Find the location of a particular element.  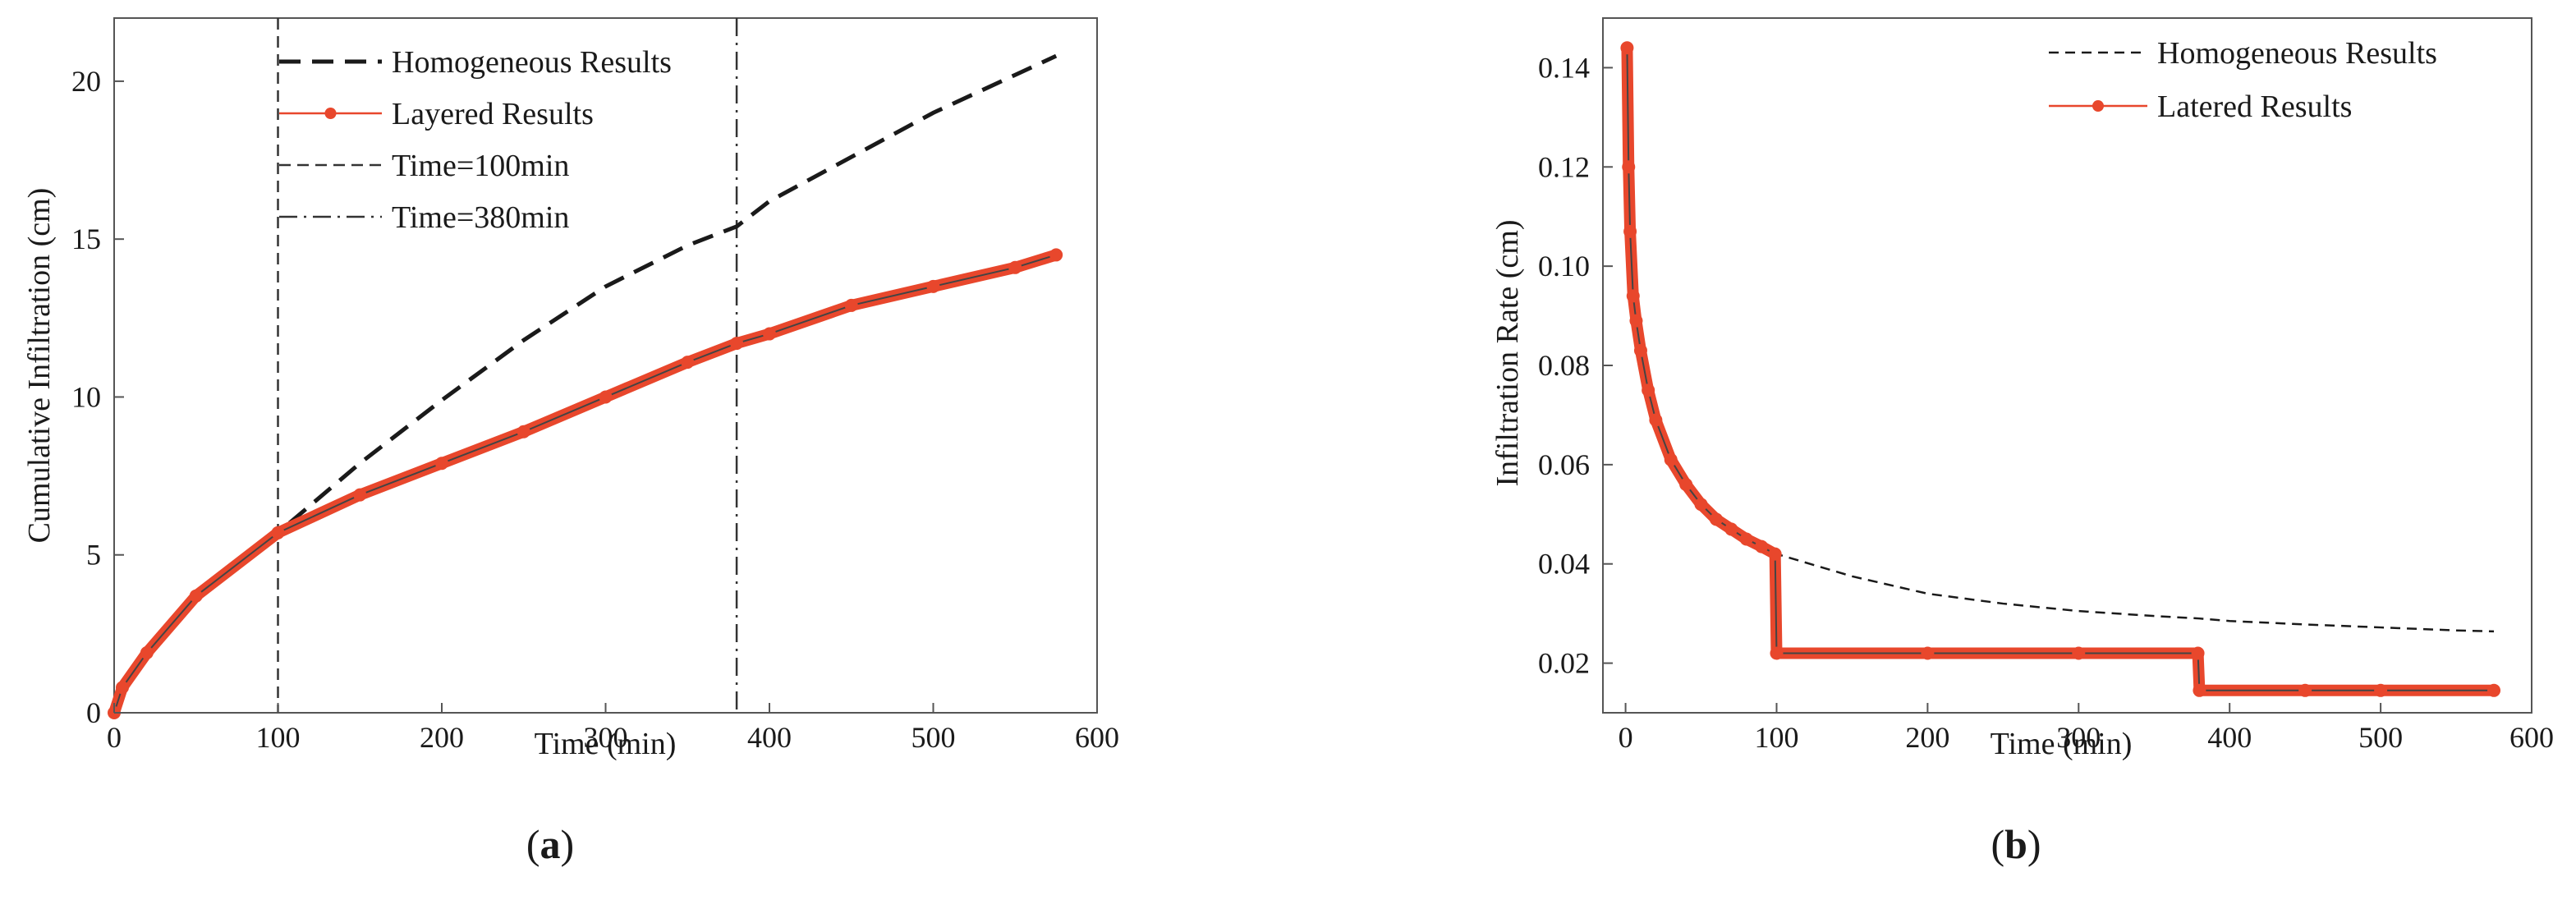

panel-b-y-axis-title: Infiltration Rate (cm) is located at coordinates (1507, 354).